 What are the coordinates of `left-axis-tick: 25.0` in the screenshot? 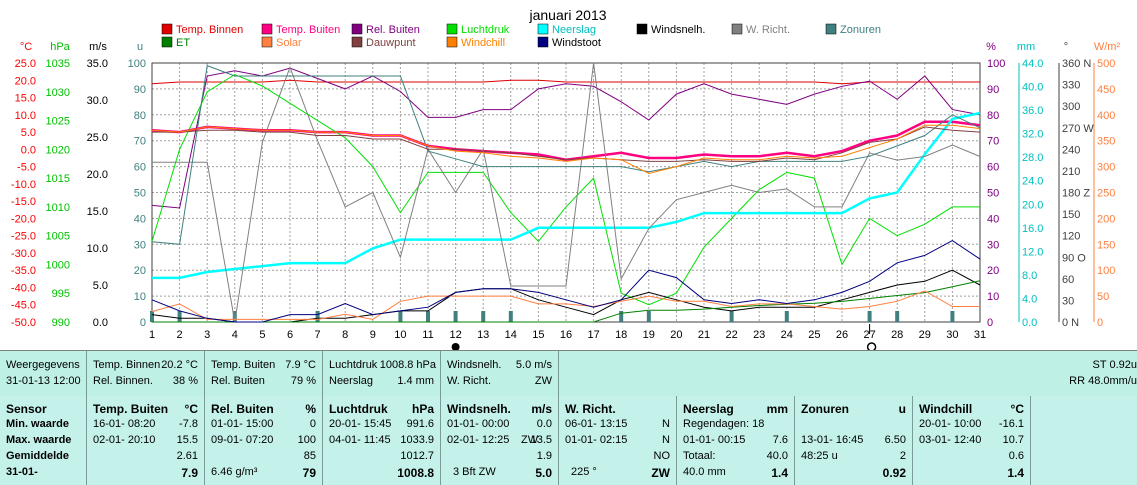 It's located at (25, 64).